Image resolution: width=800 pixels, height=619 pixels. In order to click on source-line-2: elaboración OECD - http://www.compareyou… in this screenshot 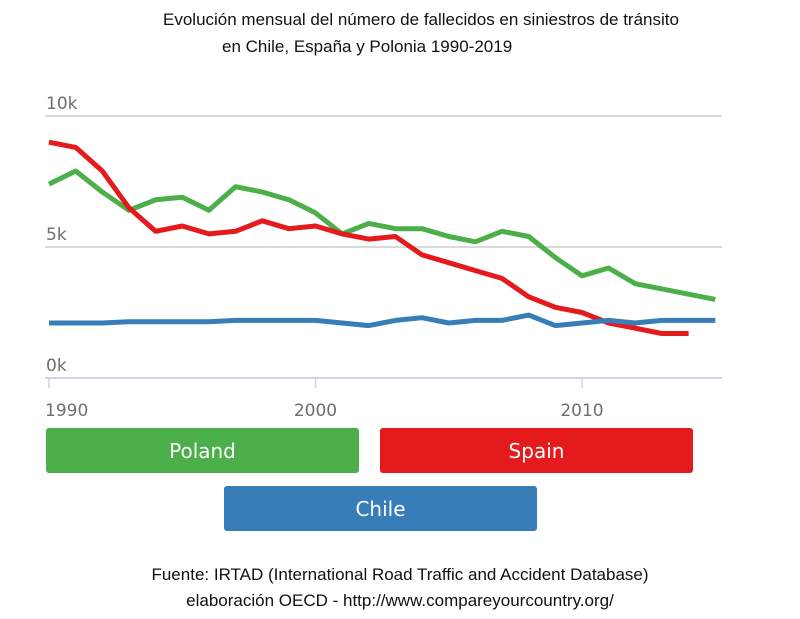, I will do `click(400, 600)`.